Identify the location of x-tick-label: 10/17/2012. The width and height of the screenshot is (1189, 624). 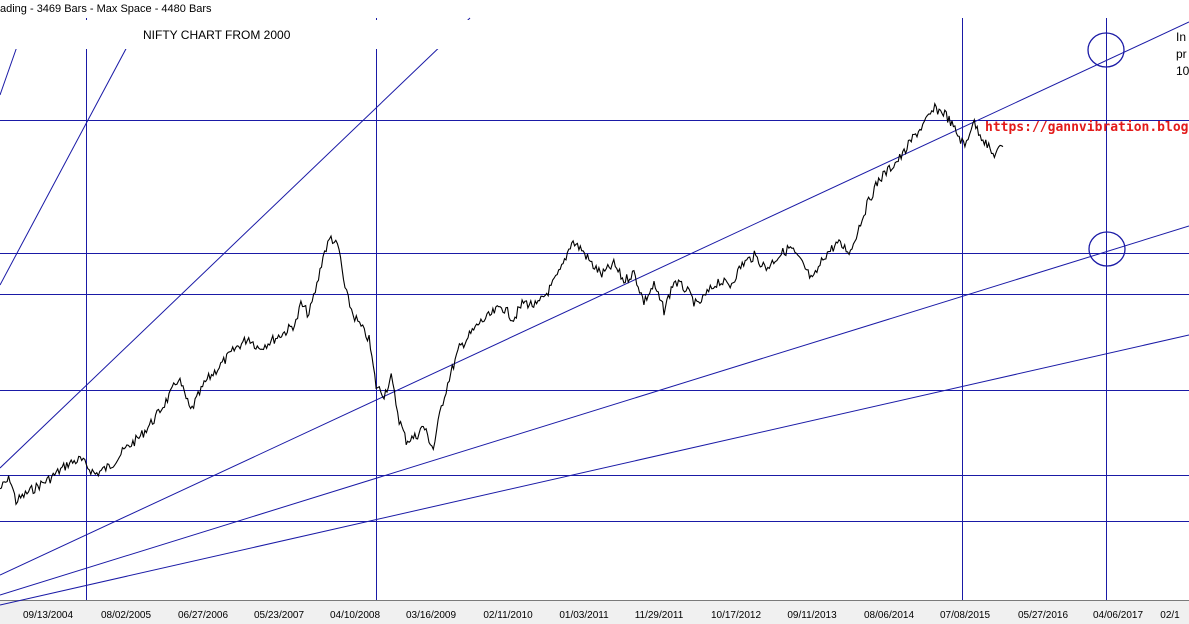
(736, 615).